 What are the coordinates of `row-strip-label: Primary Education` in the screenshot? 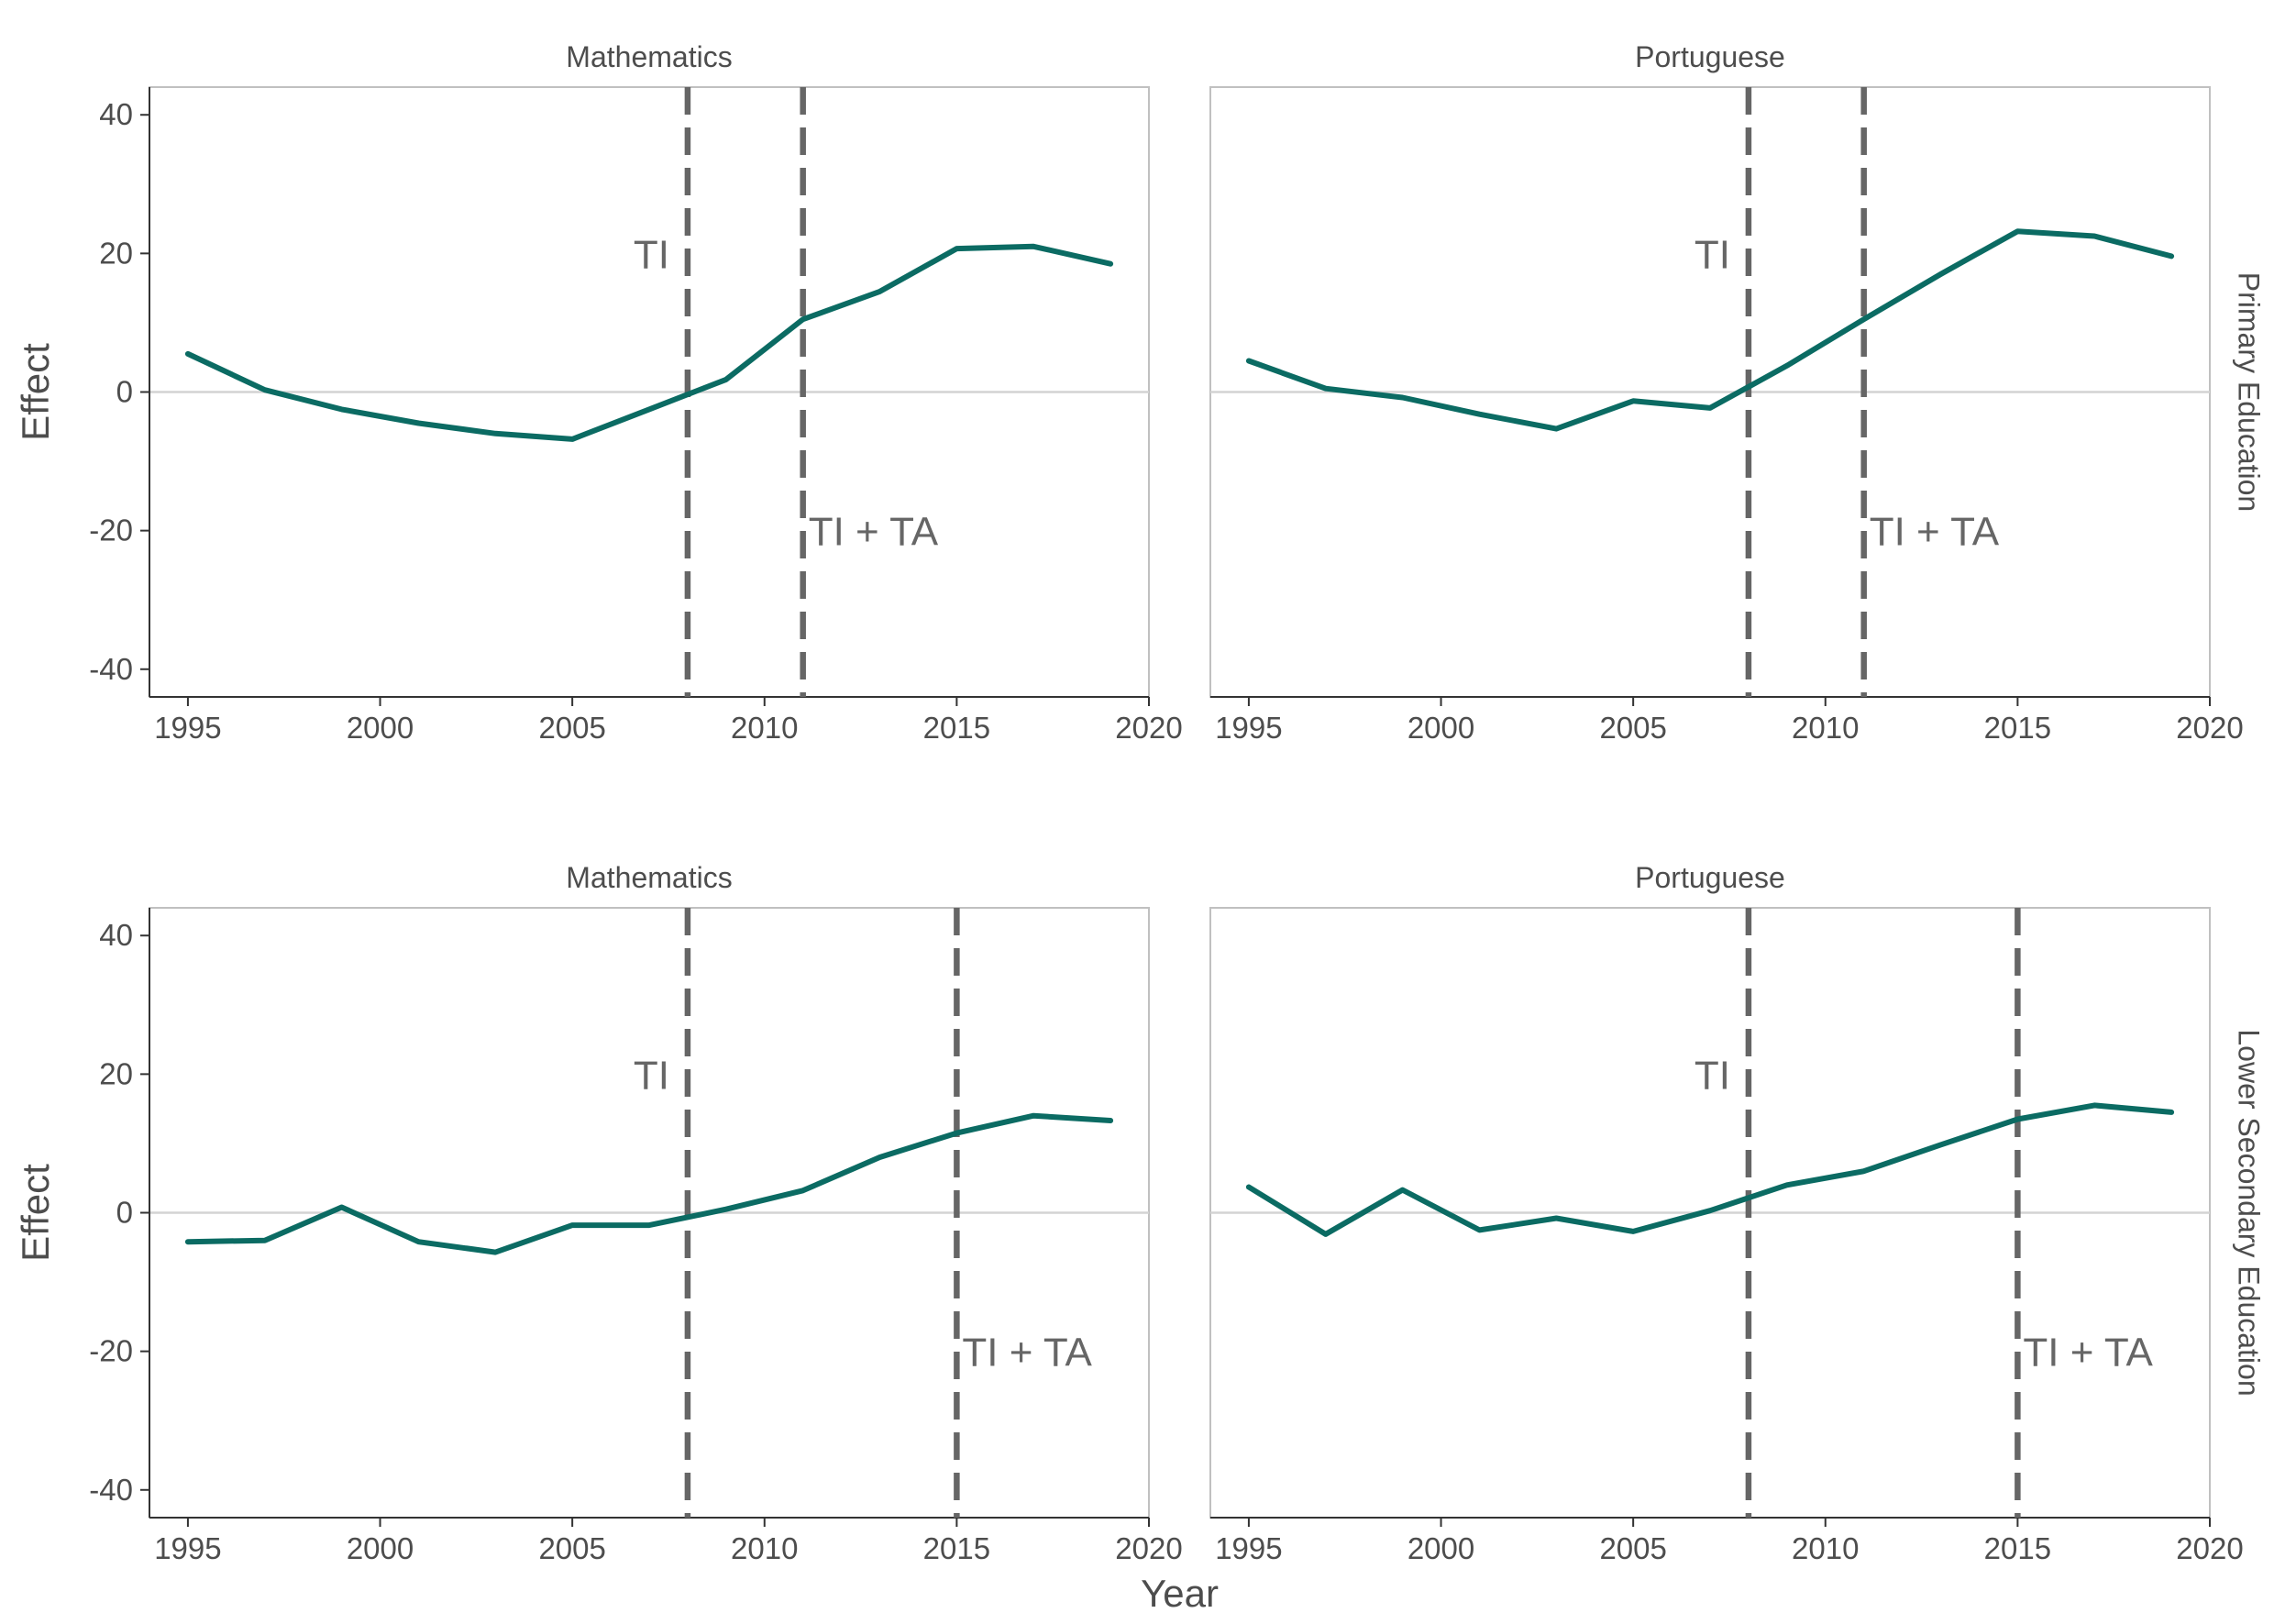 It's located at (2249, 392).